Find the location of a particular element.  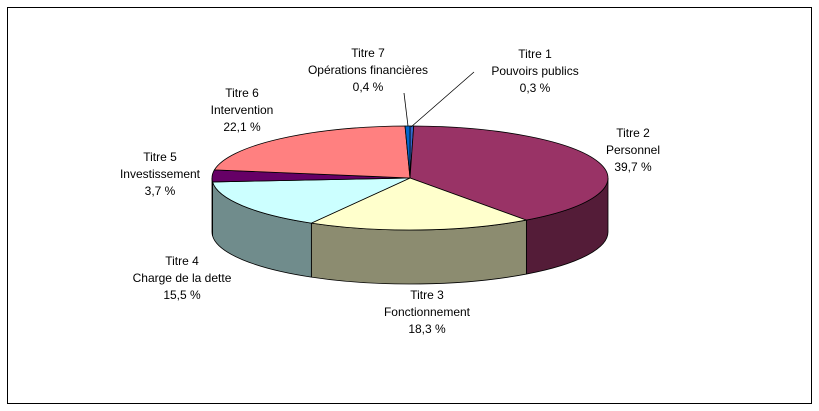

value-label: 3,7 % is located at coordinates (160, 191).